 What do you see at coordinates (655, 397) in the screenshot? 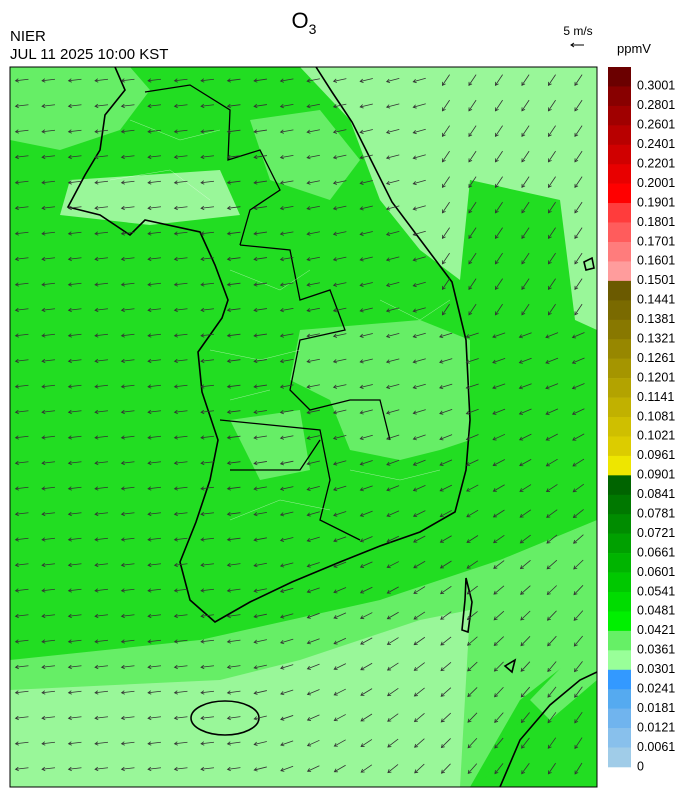
I see `colorbar-label: 0.1141` at bounding box center [655, 397].